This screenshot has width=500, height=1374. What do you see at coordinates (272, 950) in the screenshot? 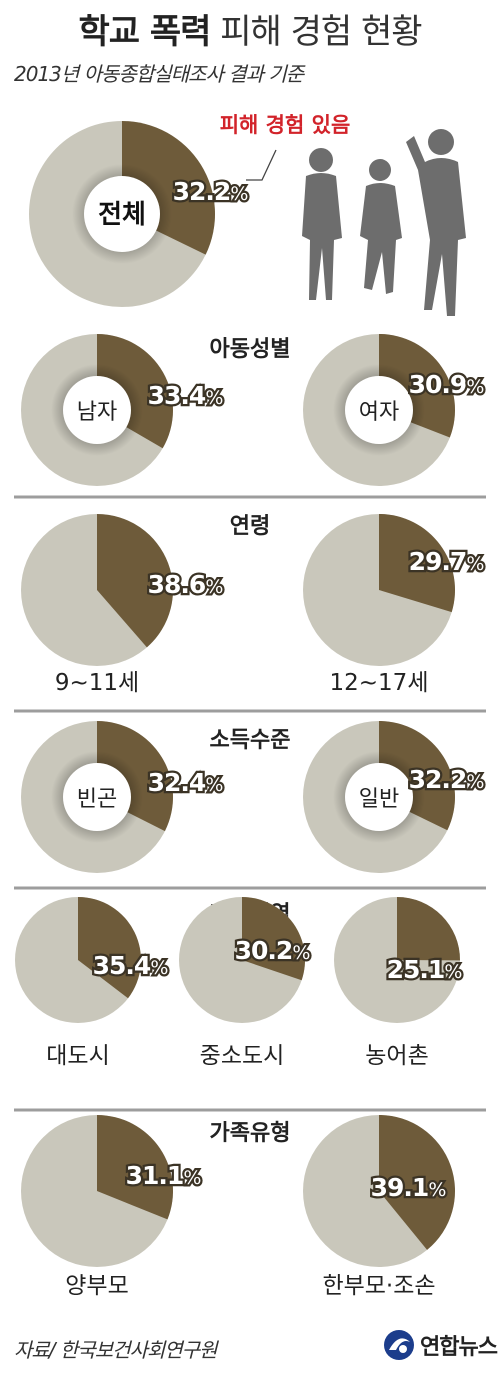
I see `pie-value-label: 30.2%` at bounding box center [272, 950].